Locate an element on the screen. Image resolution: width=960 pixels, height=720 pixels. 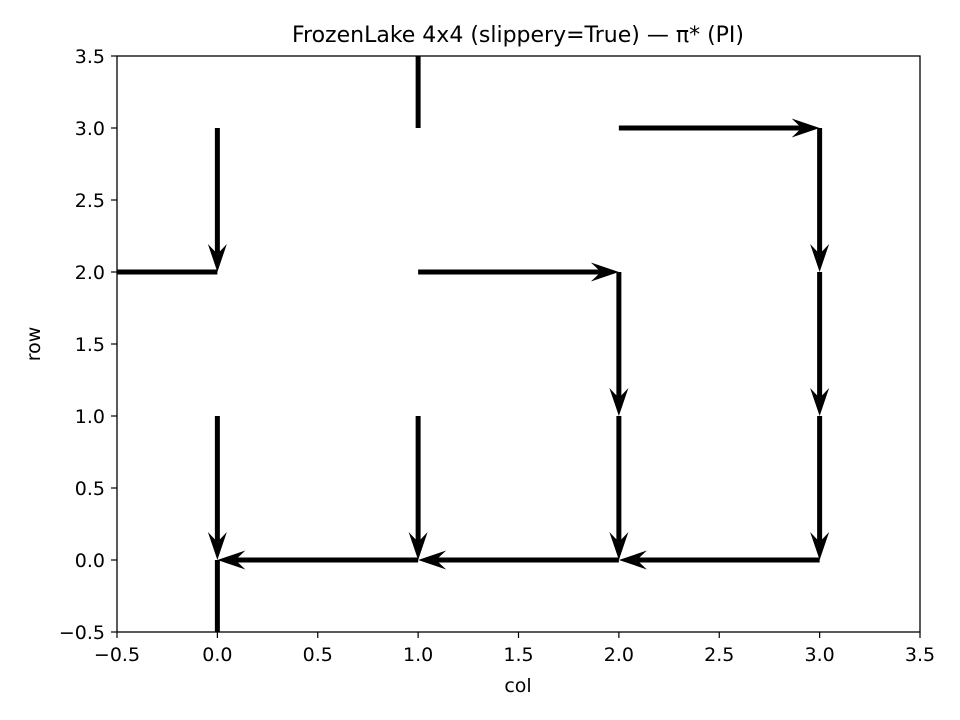
y-tick-label: 1.0 is located at coordinates (90, 417).